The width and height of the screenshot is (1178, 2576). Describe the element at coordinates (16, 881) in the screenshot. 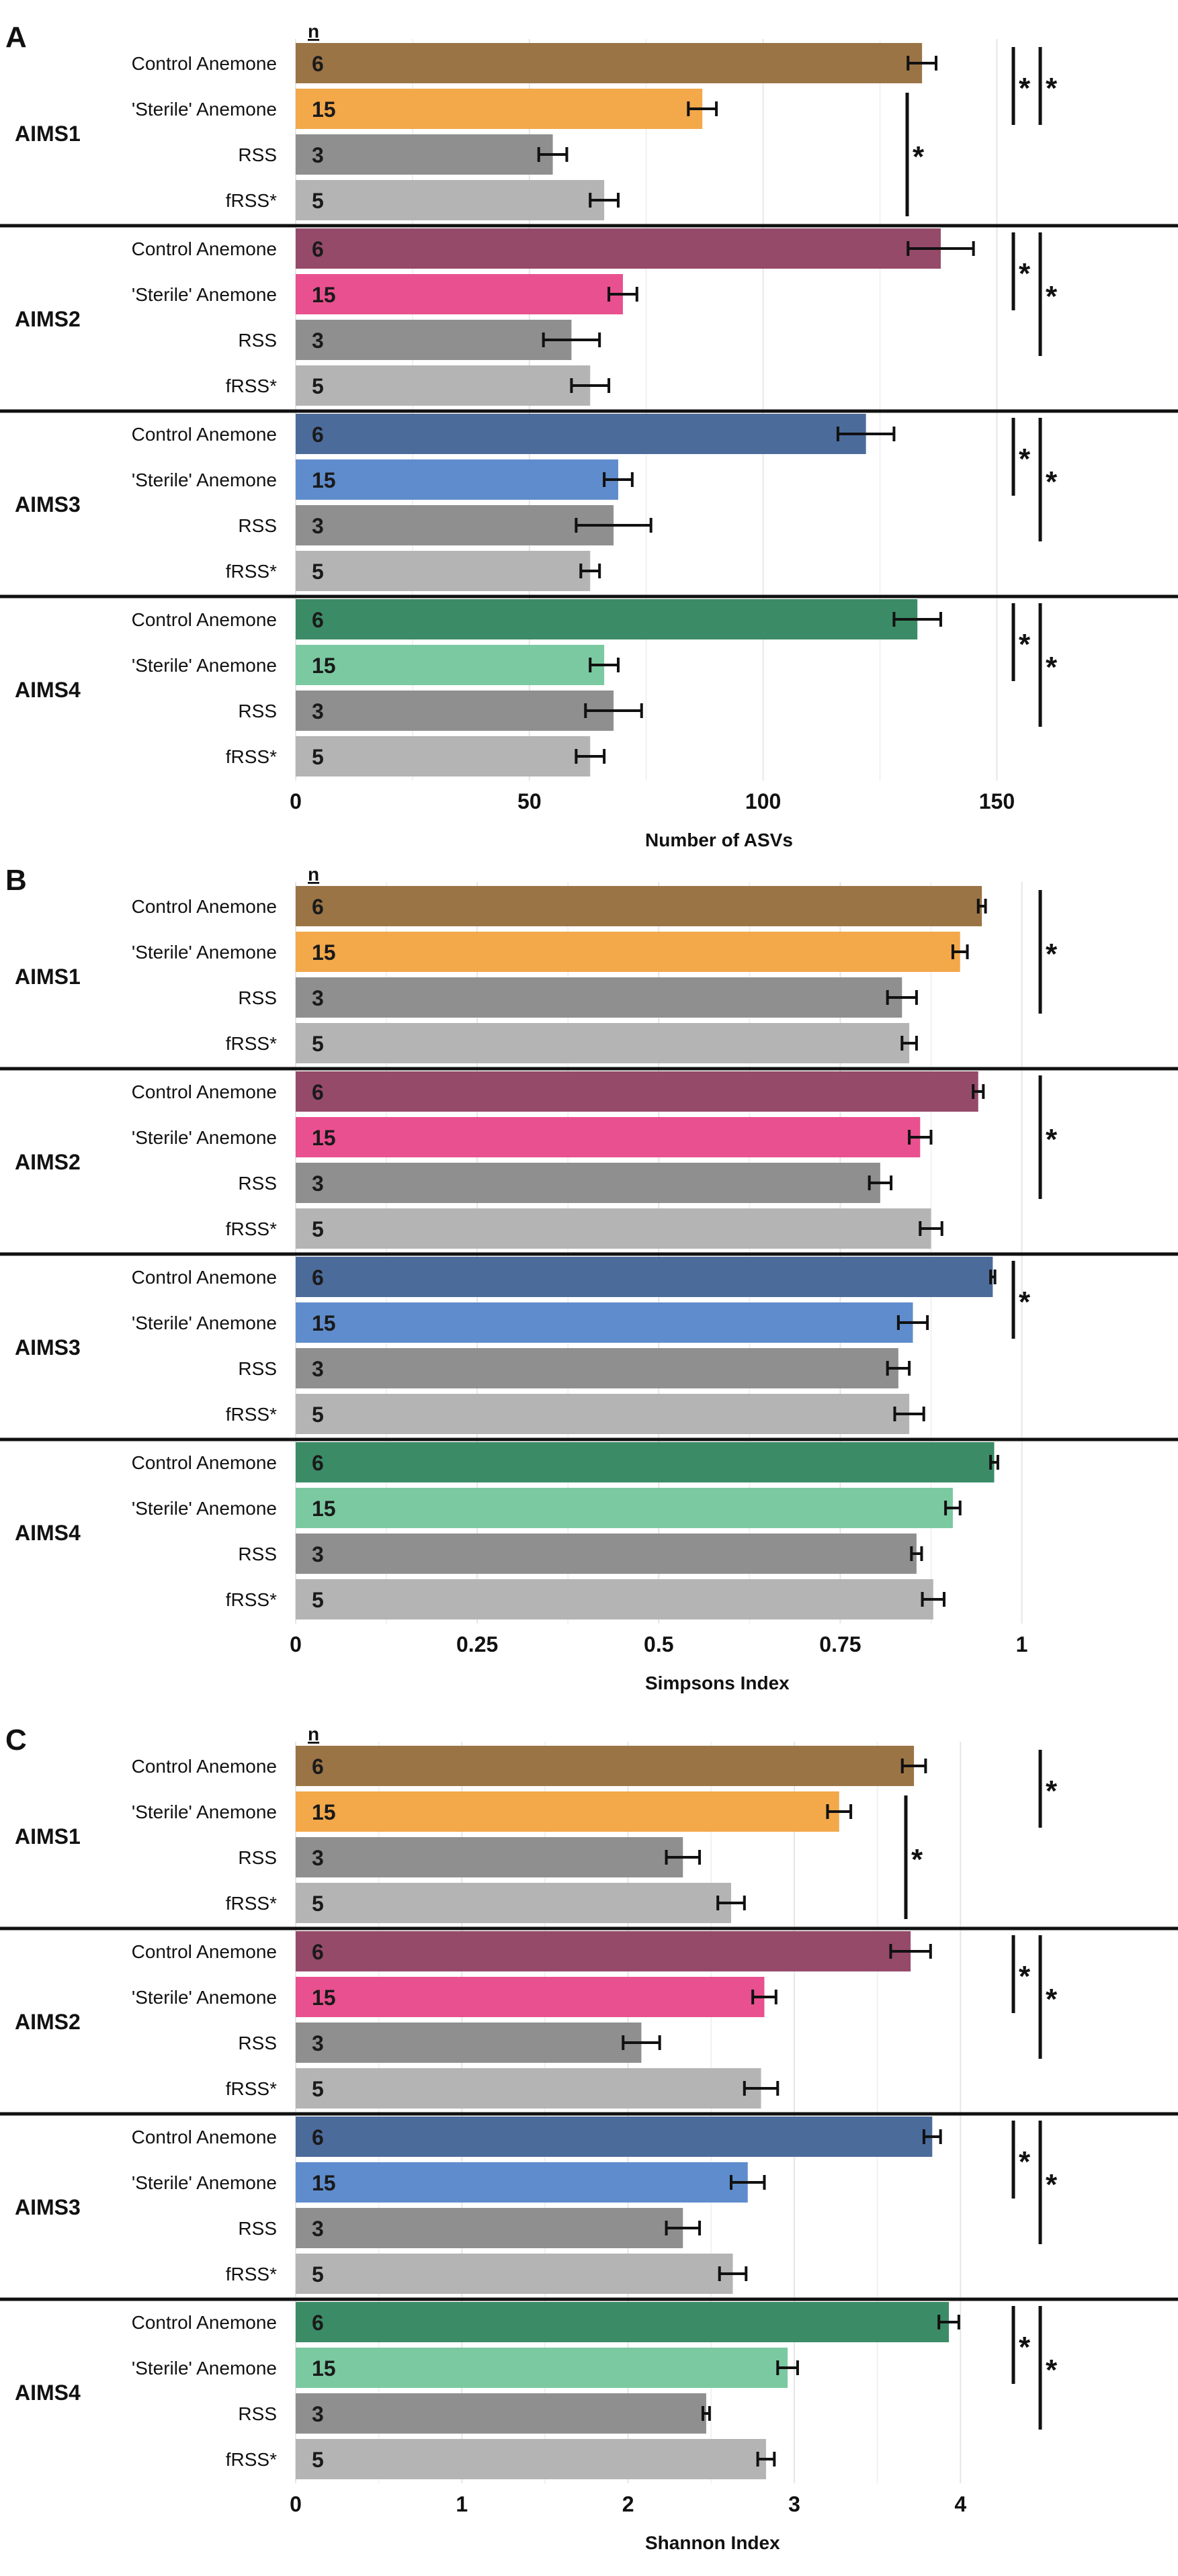

I see `panel-label: B` at that location.